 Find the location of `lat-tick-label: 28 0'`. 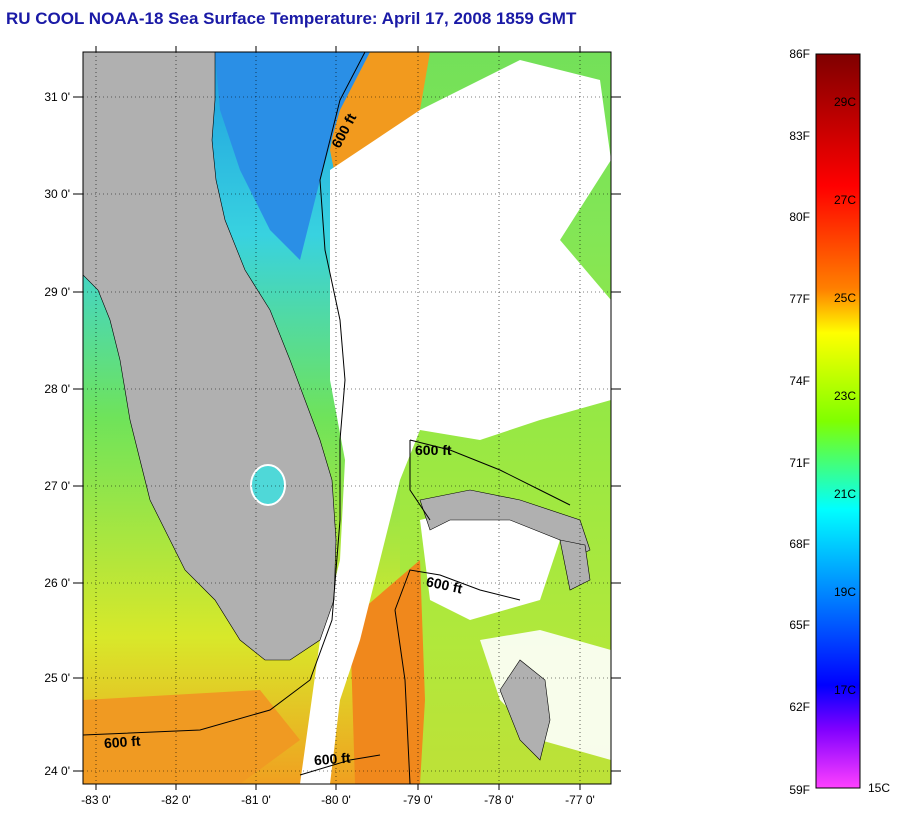

lat-tick-label: 28 0' is located at coordinates (57, 389).